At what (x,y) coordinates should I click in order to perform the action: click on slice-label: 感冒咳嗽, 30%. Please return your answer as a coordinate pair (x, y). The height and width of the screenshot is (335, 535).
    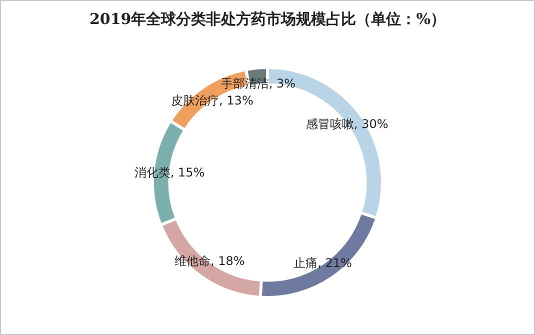
    Looking at the image, I should click on (347, 123).